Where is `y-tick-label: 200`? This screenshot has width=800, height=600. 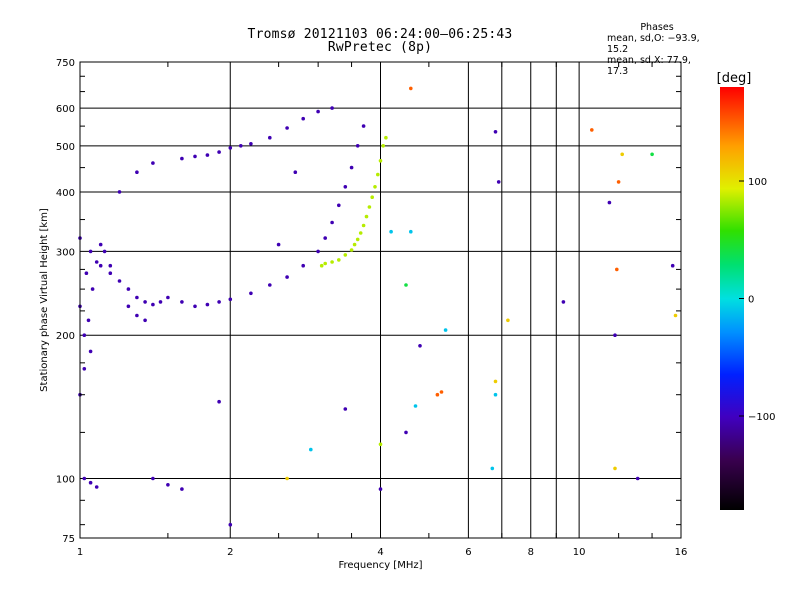
y-tick-label: 200 is located at coordinates (65, 336).